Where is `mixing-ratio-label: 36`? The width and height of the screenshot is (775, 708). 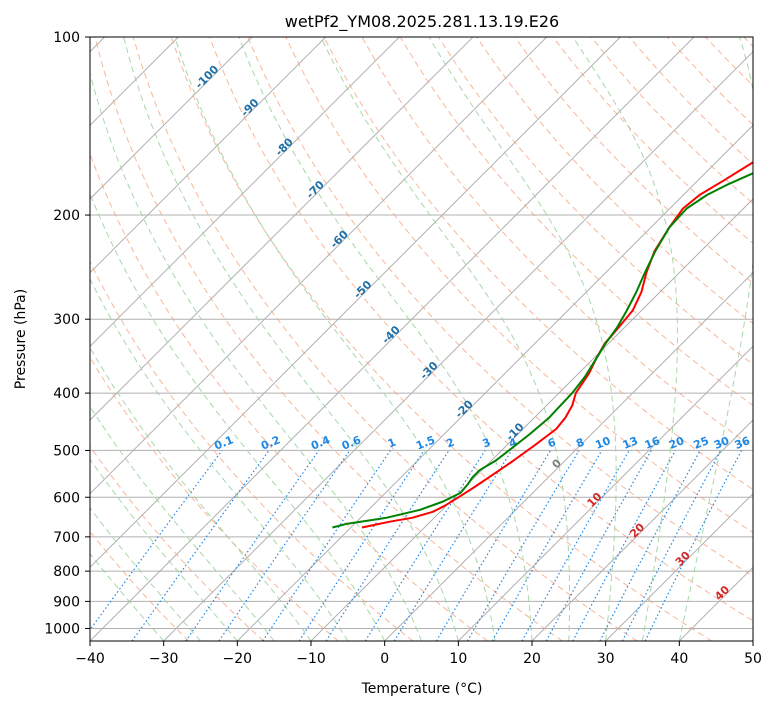 mixing-ratio-label: 36 is located at coordinates (742, 443).